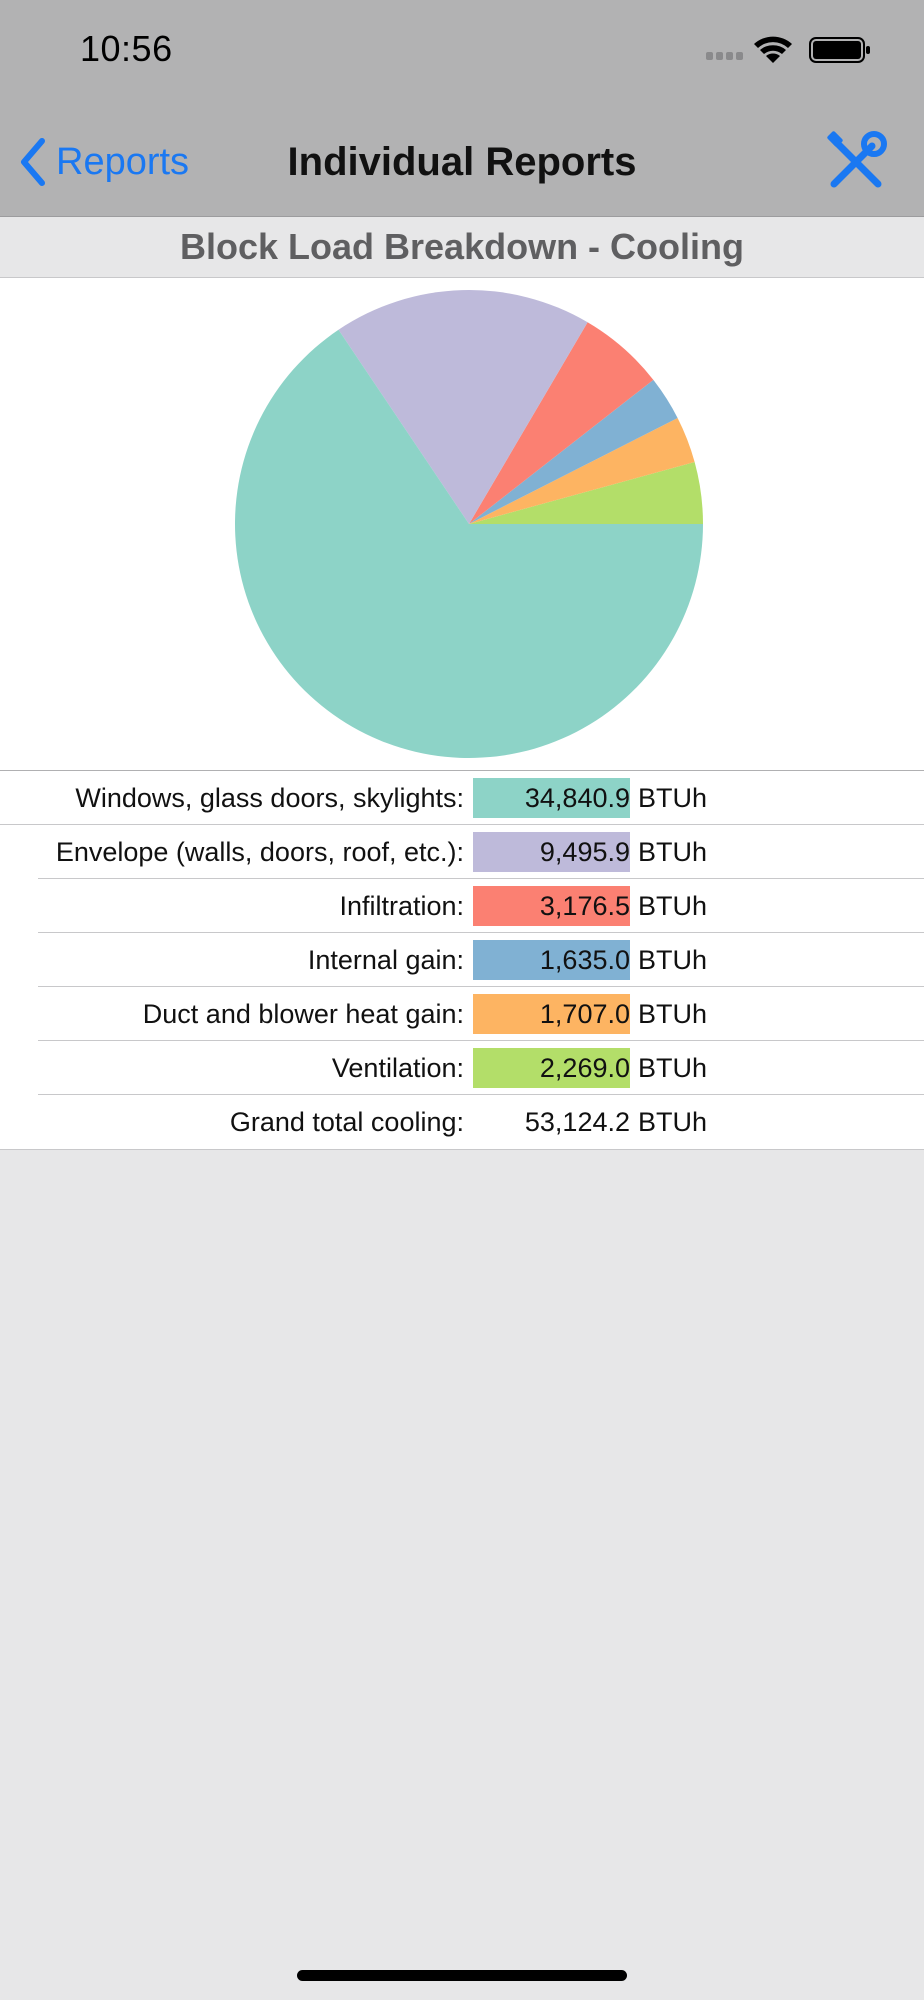 This screenshot has height=2000, width=924. Describe the element at coordinates (468, 543) in the screenshot. I see `slice-windows` at that location.